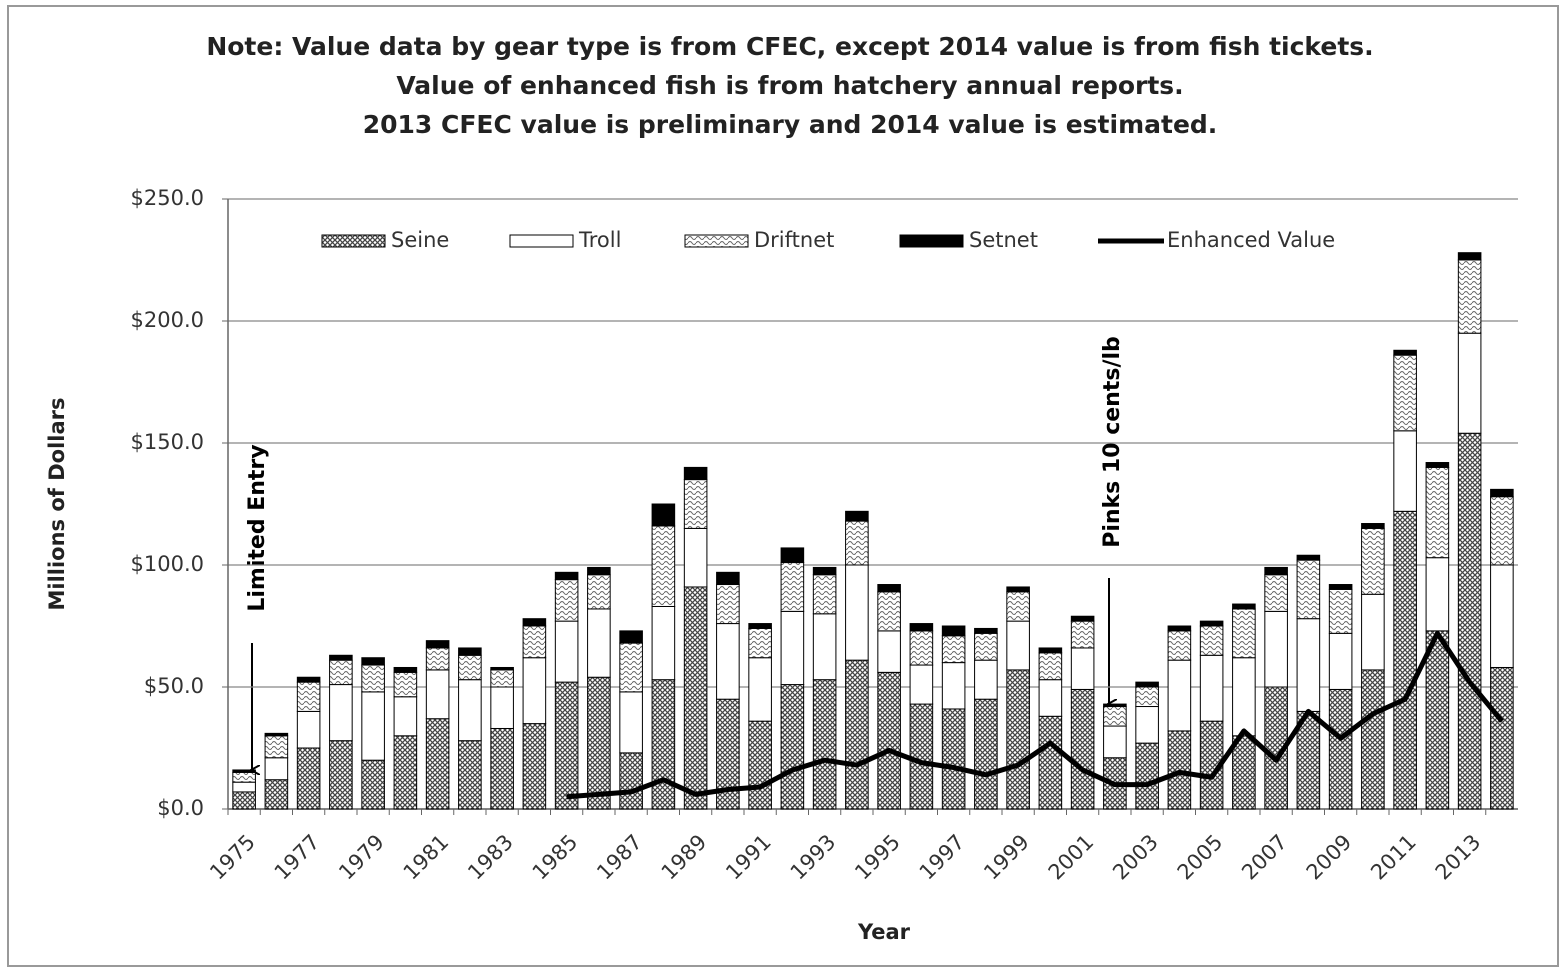 This screenshot has height=973, width=1566. What do you see at coordinates (174, 686) in the screenshot?
I see `y-tick-label: $50.0` at bounding box center [174, 686].